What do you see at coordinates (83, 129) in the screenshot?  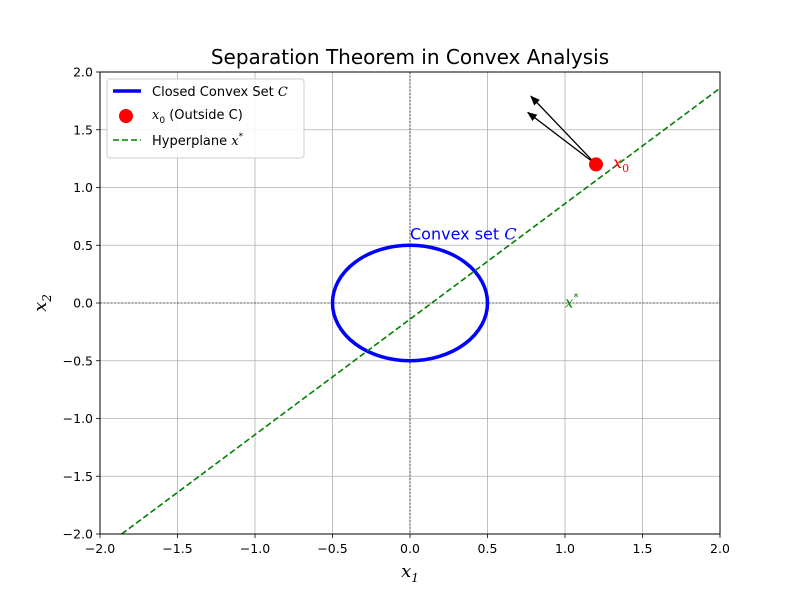 I see `y-tick-label: 1.5` at bounding box center [83, 129].